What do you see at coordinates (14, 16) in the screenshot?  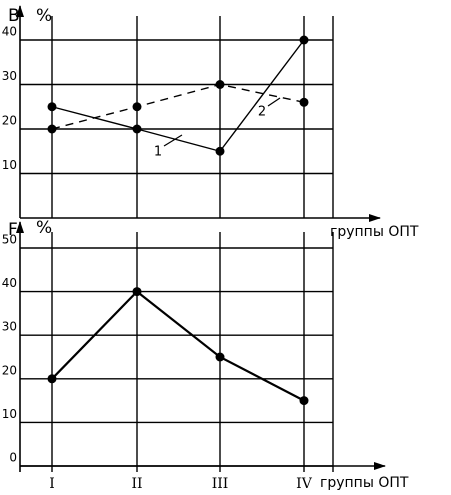 I see `y-axis-label: В` at bounding box center [14, 16].